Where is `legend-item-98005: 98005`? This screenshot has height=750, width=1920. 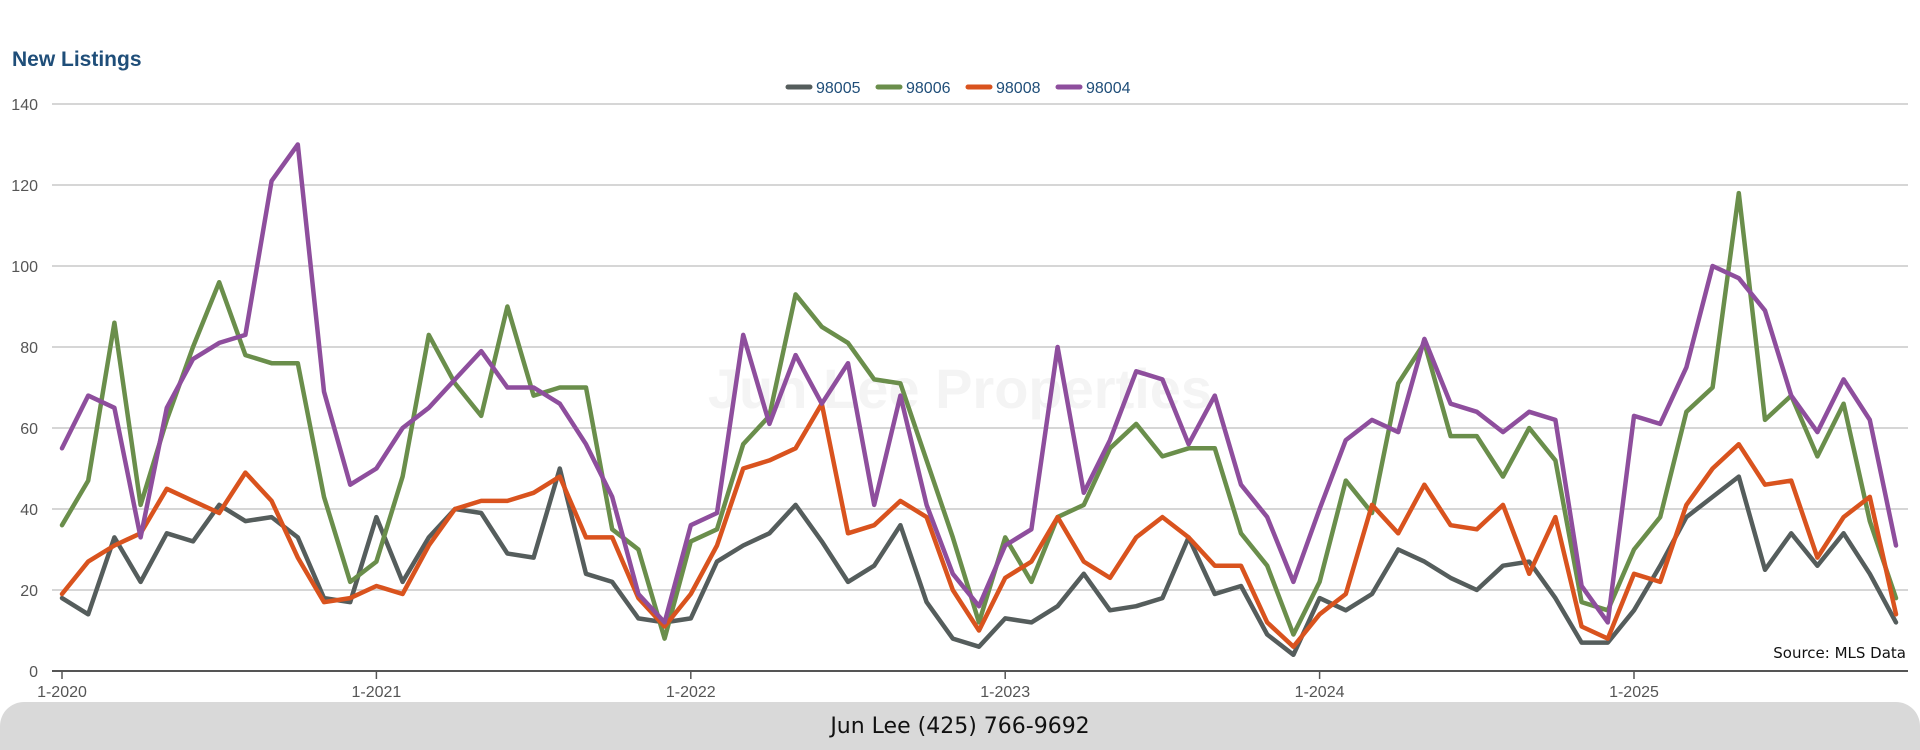
legend-item-98005: 98005 is located at coordinates (823, 88).